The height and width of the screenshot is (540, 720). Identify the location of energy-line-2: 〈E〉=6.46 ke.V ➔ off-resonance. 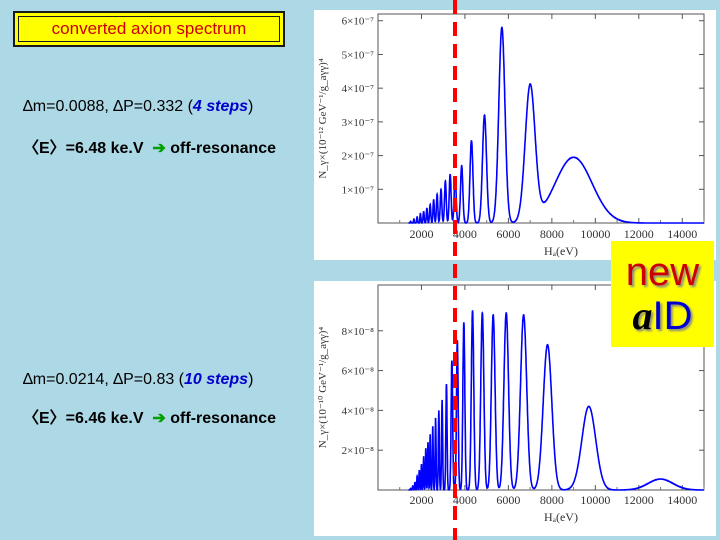
(149, 416).